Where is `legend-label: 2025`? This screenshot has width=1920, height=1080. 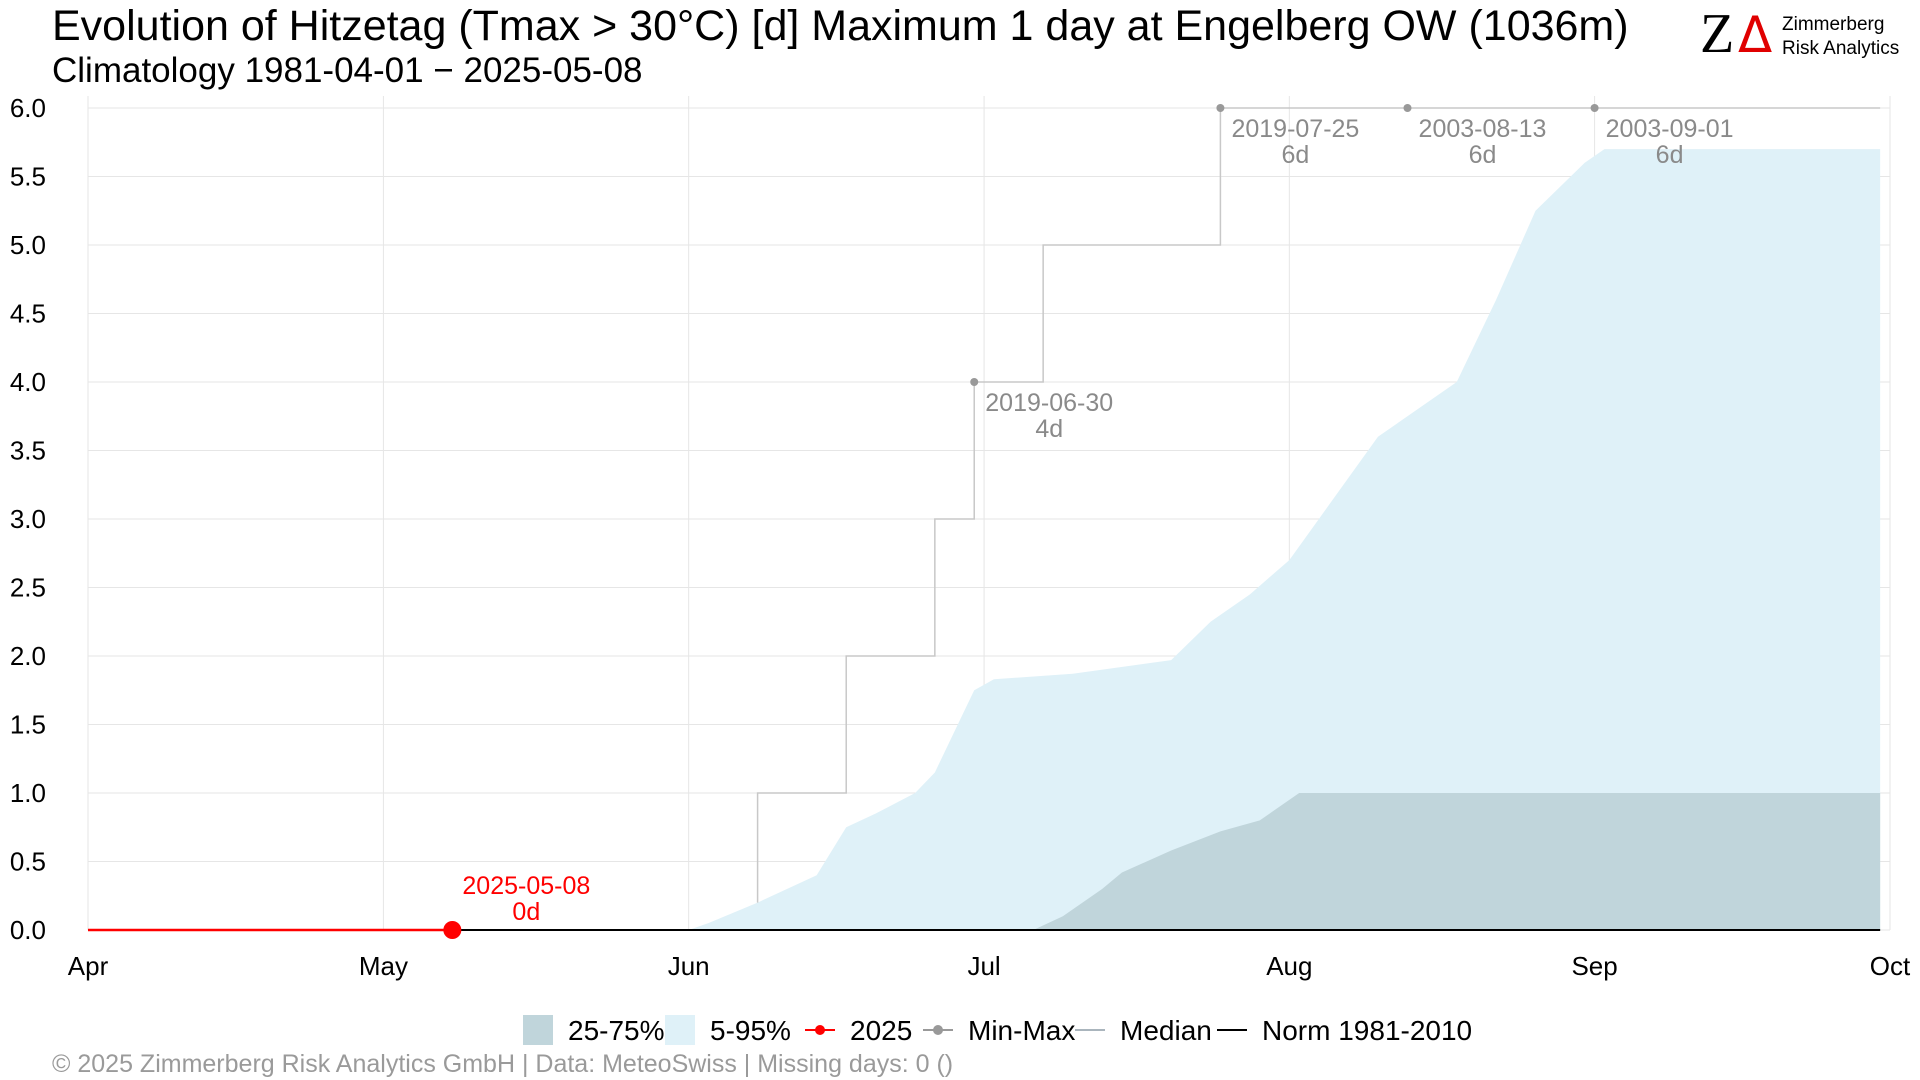 legend-label: 2025 is located at coordinates (881, 1030).